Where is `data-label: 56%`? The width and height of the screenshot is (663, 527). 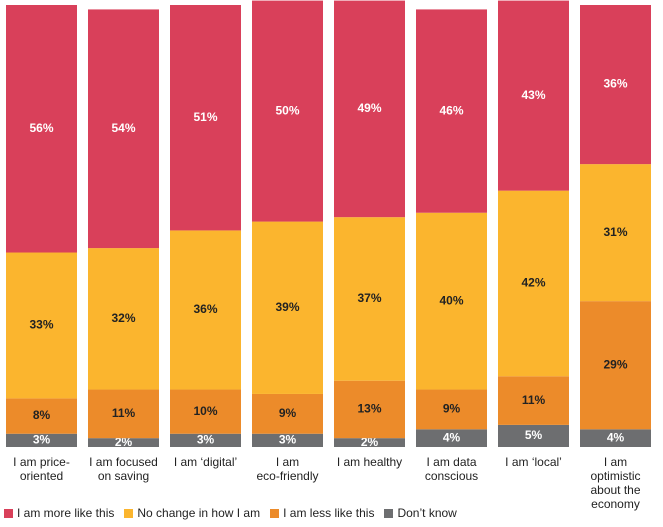
data-label: 56% is located at coordinates (41, 128).